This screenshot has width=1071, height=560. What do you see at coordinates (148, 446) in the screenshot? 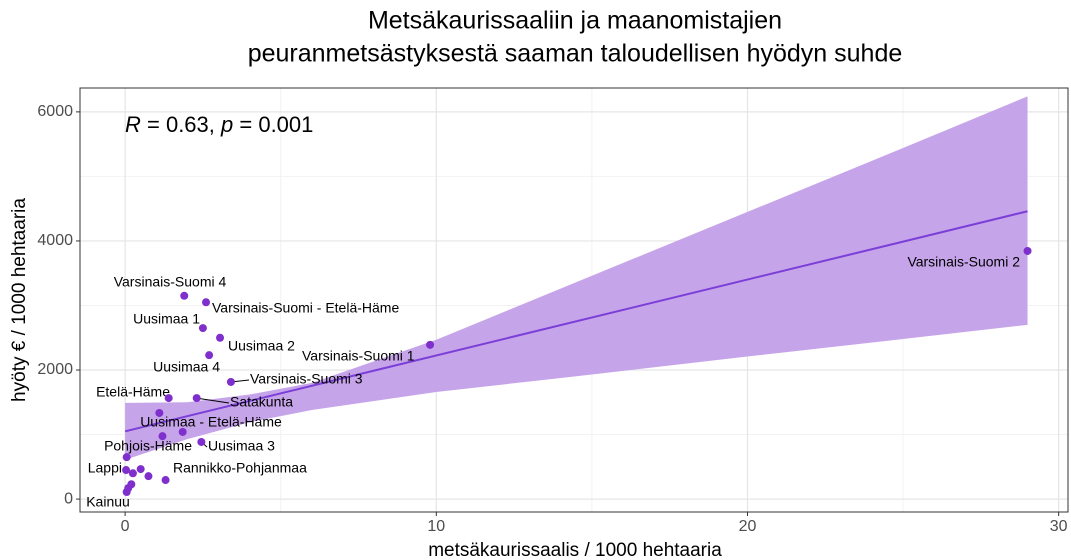
I see `point-label: Pohjois-Häme` at bounding box center [148, 446].